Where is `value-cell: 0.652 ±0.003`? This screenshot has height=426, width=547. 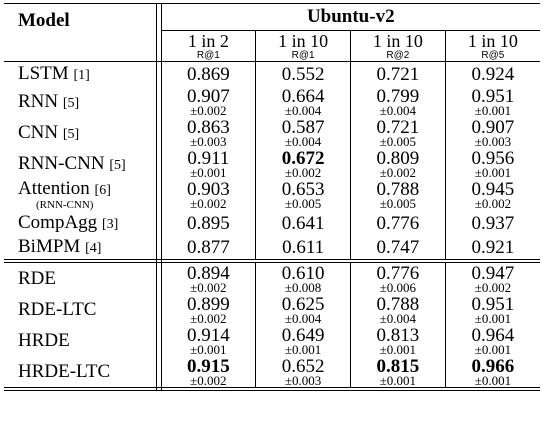 value-cell: 0.652 ±0.003 is located at coordinates (303, 372).